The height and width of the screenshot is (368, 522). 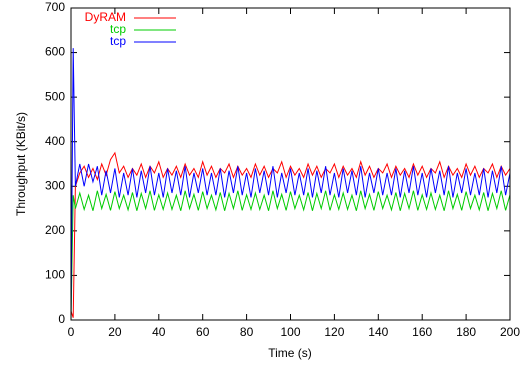 I want to click on x-tick-label: 60, so click(x=203, y=332).